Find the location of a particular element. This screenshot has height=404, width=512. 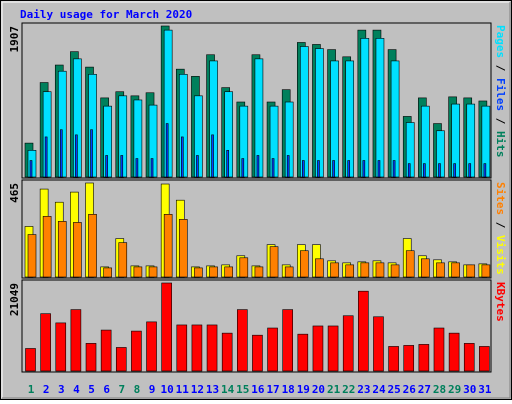

y-tick-label: 465 is located at coordinates (14, 193).